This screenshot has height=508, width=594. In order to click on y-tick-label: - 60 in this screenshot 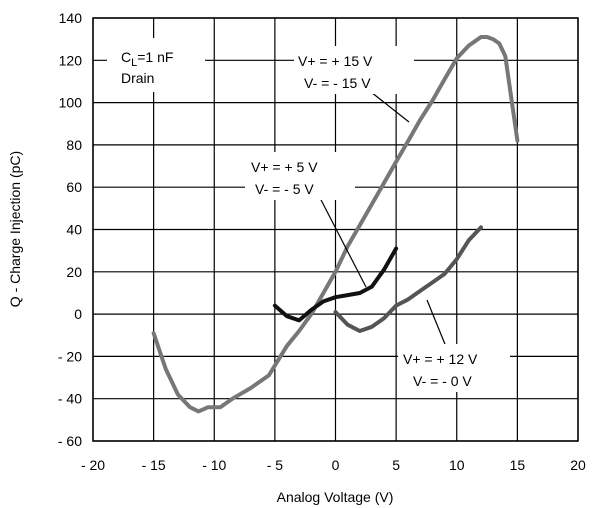, I will do `click(70, 441)`.